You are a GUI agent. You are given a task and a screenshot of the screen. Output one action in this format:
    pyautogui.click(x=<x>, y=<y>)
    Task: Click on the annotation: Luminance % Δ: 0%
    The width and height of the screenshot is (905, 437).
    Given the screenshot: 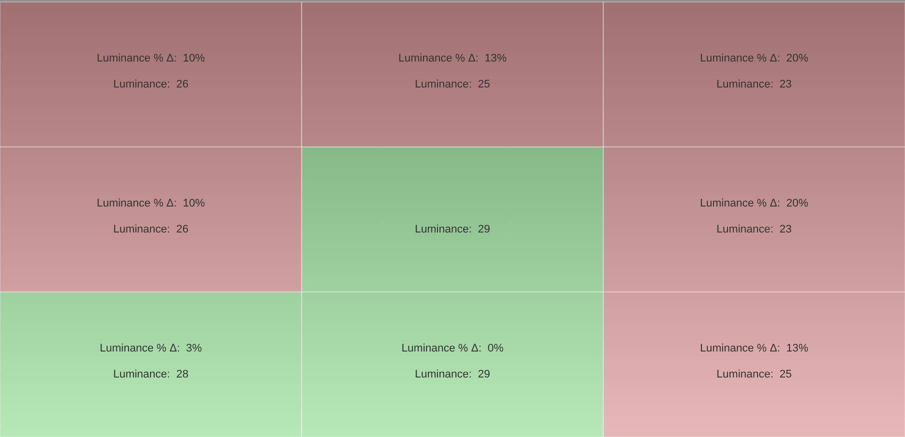 What is the action you would take?
    pyautogui.click(x=452, y=348)
    